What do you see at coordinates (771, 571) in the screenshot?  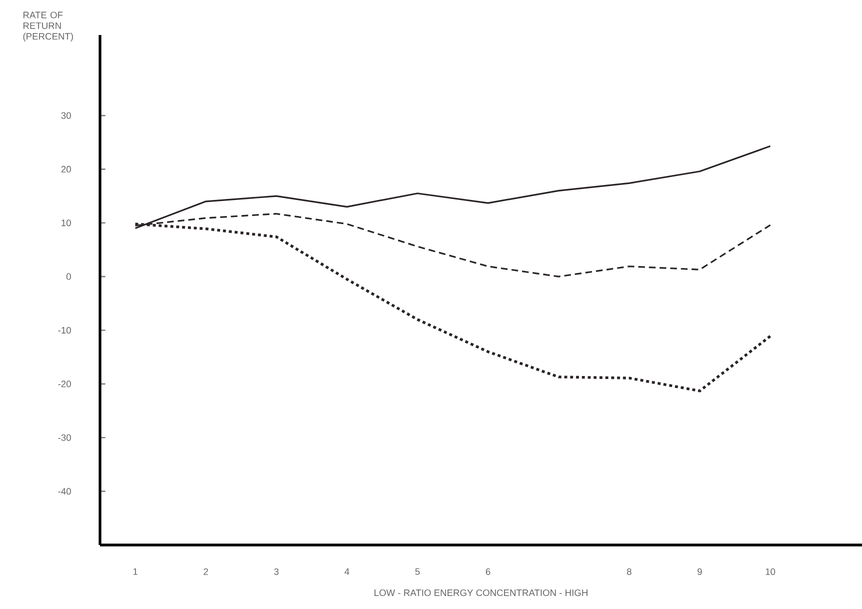 I see `x-tick-label: 10` at bounding box center [771, 571].